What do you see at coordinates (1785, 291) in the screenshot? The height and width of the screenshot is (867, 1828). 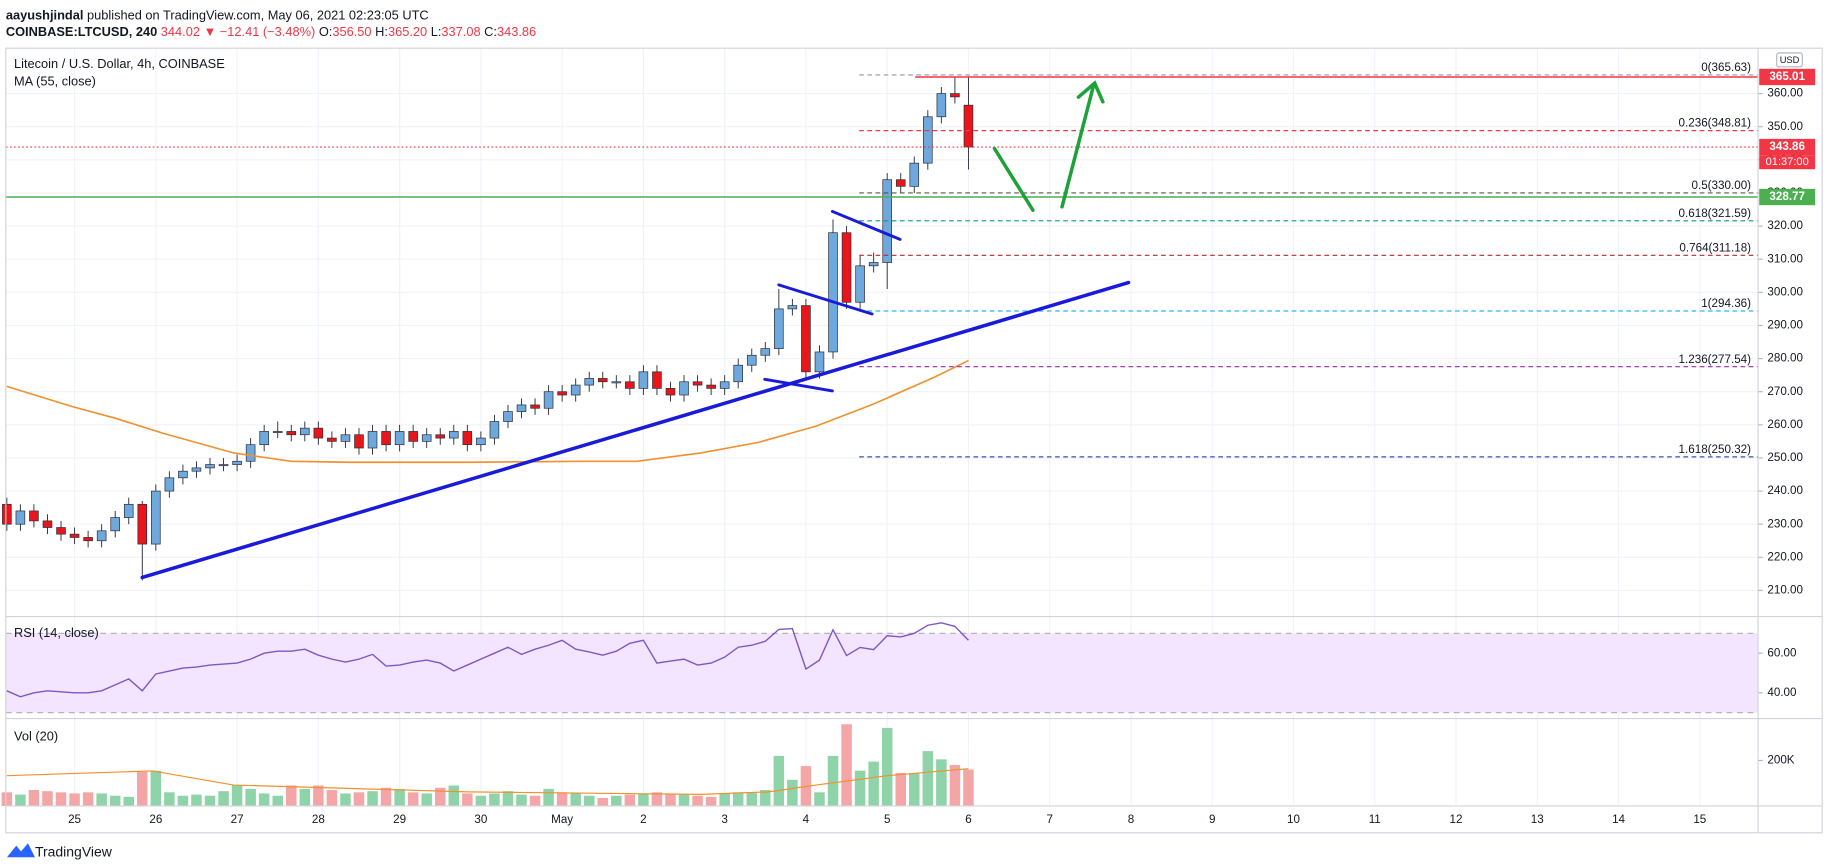 I see `y-tick-label: 300.00` at bounding box center [1785, 291].